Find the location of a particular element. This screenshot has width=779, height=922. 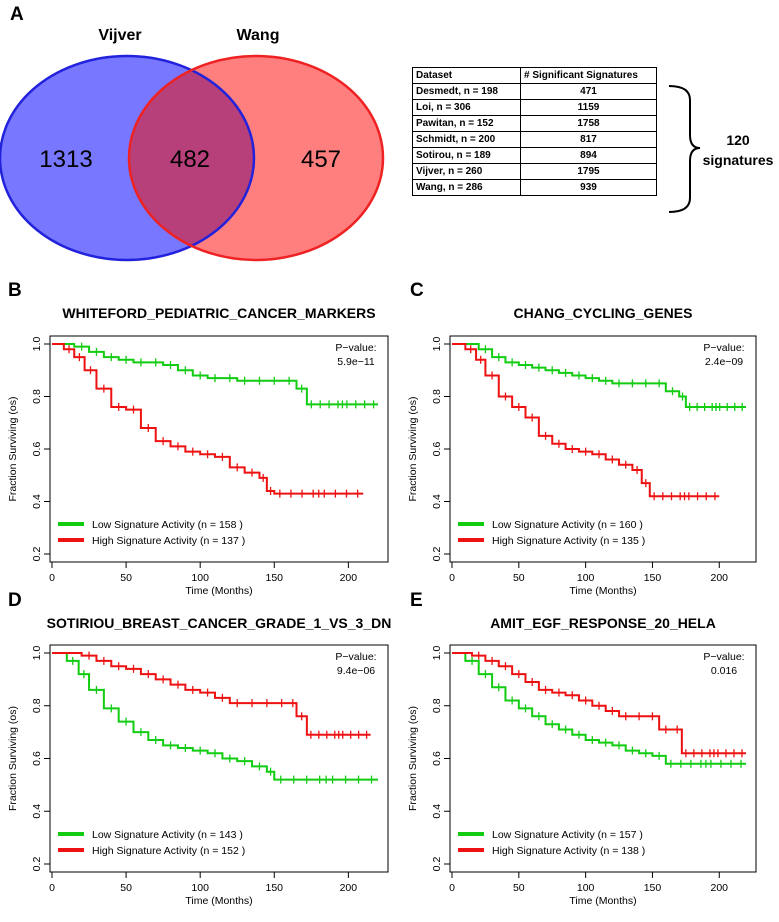

panel-label-e: E is located at coordinates (416, 600).